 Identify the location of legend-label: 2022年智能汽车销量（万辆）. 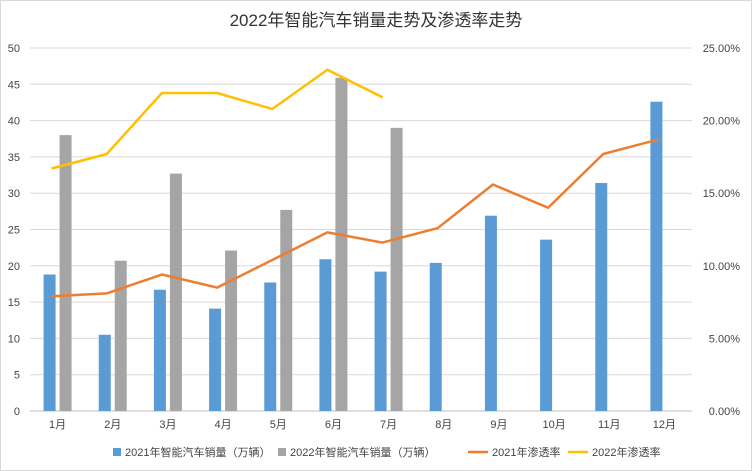
(362, 452).